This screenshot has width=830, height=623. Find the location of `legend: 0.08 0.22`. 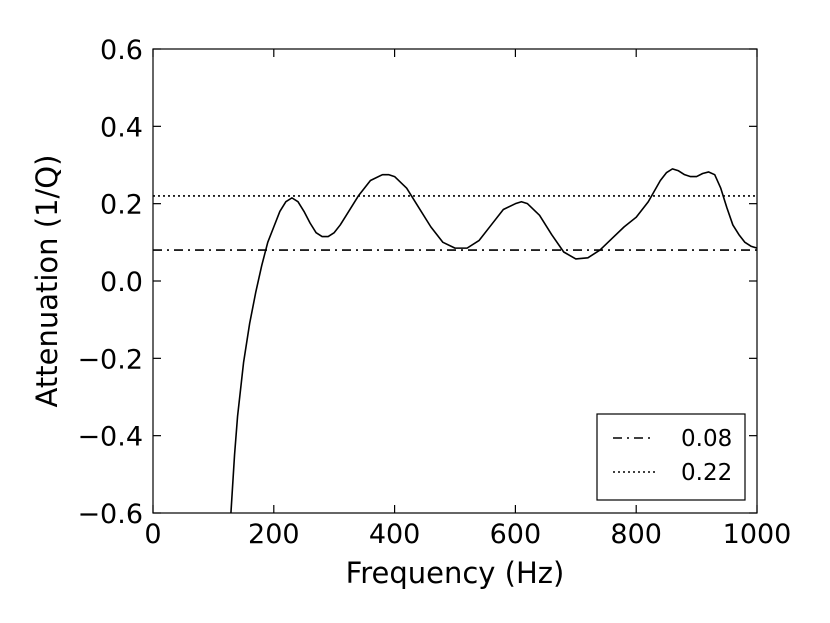

legend: 0.08 0.22 is located at coordinates (671, 457).